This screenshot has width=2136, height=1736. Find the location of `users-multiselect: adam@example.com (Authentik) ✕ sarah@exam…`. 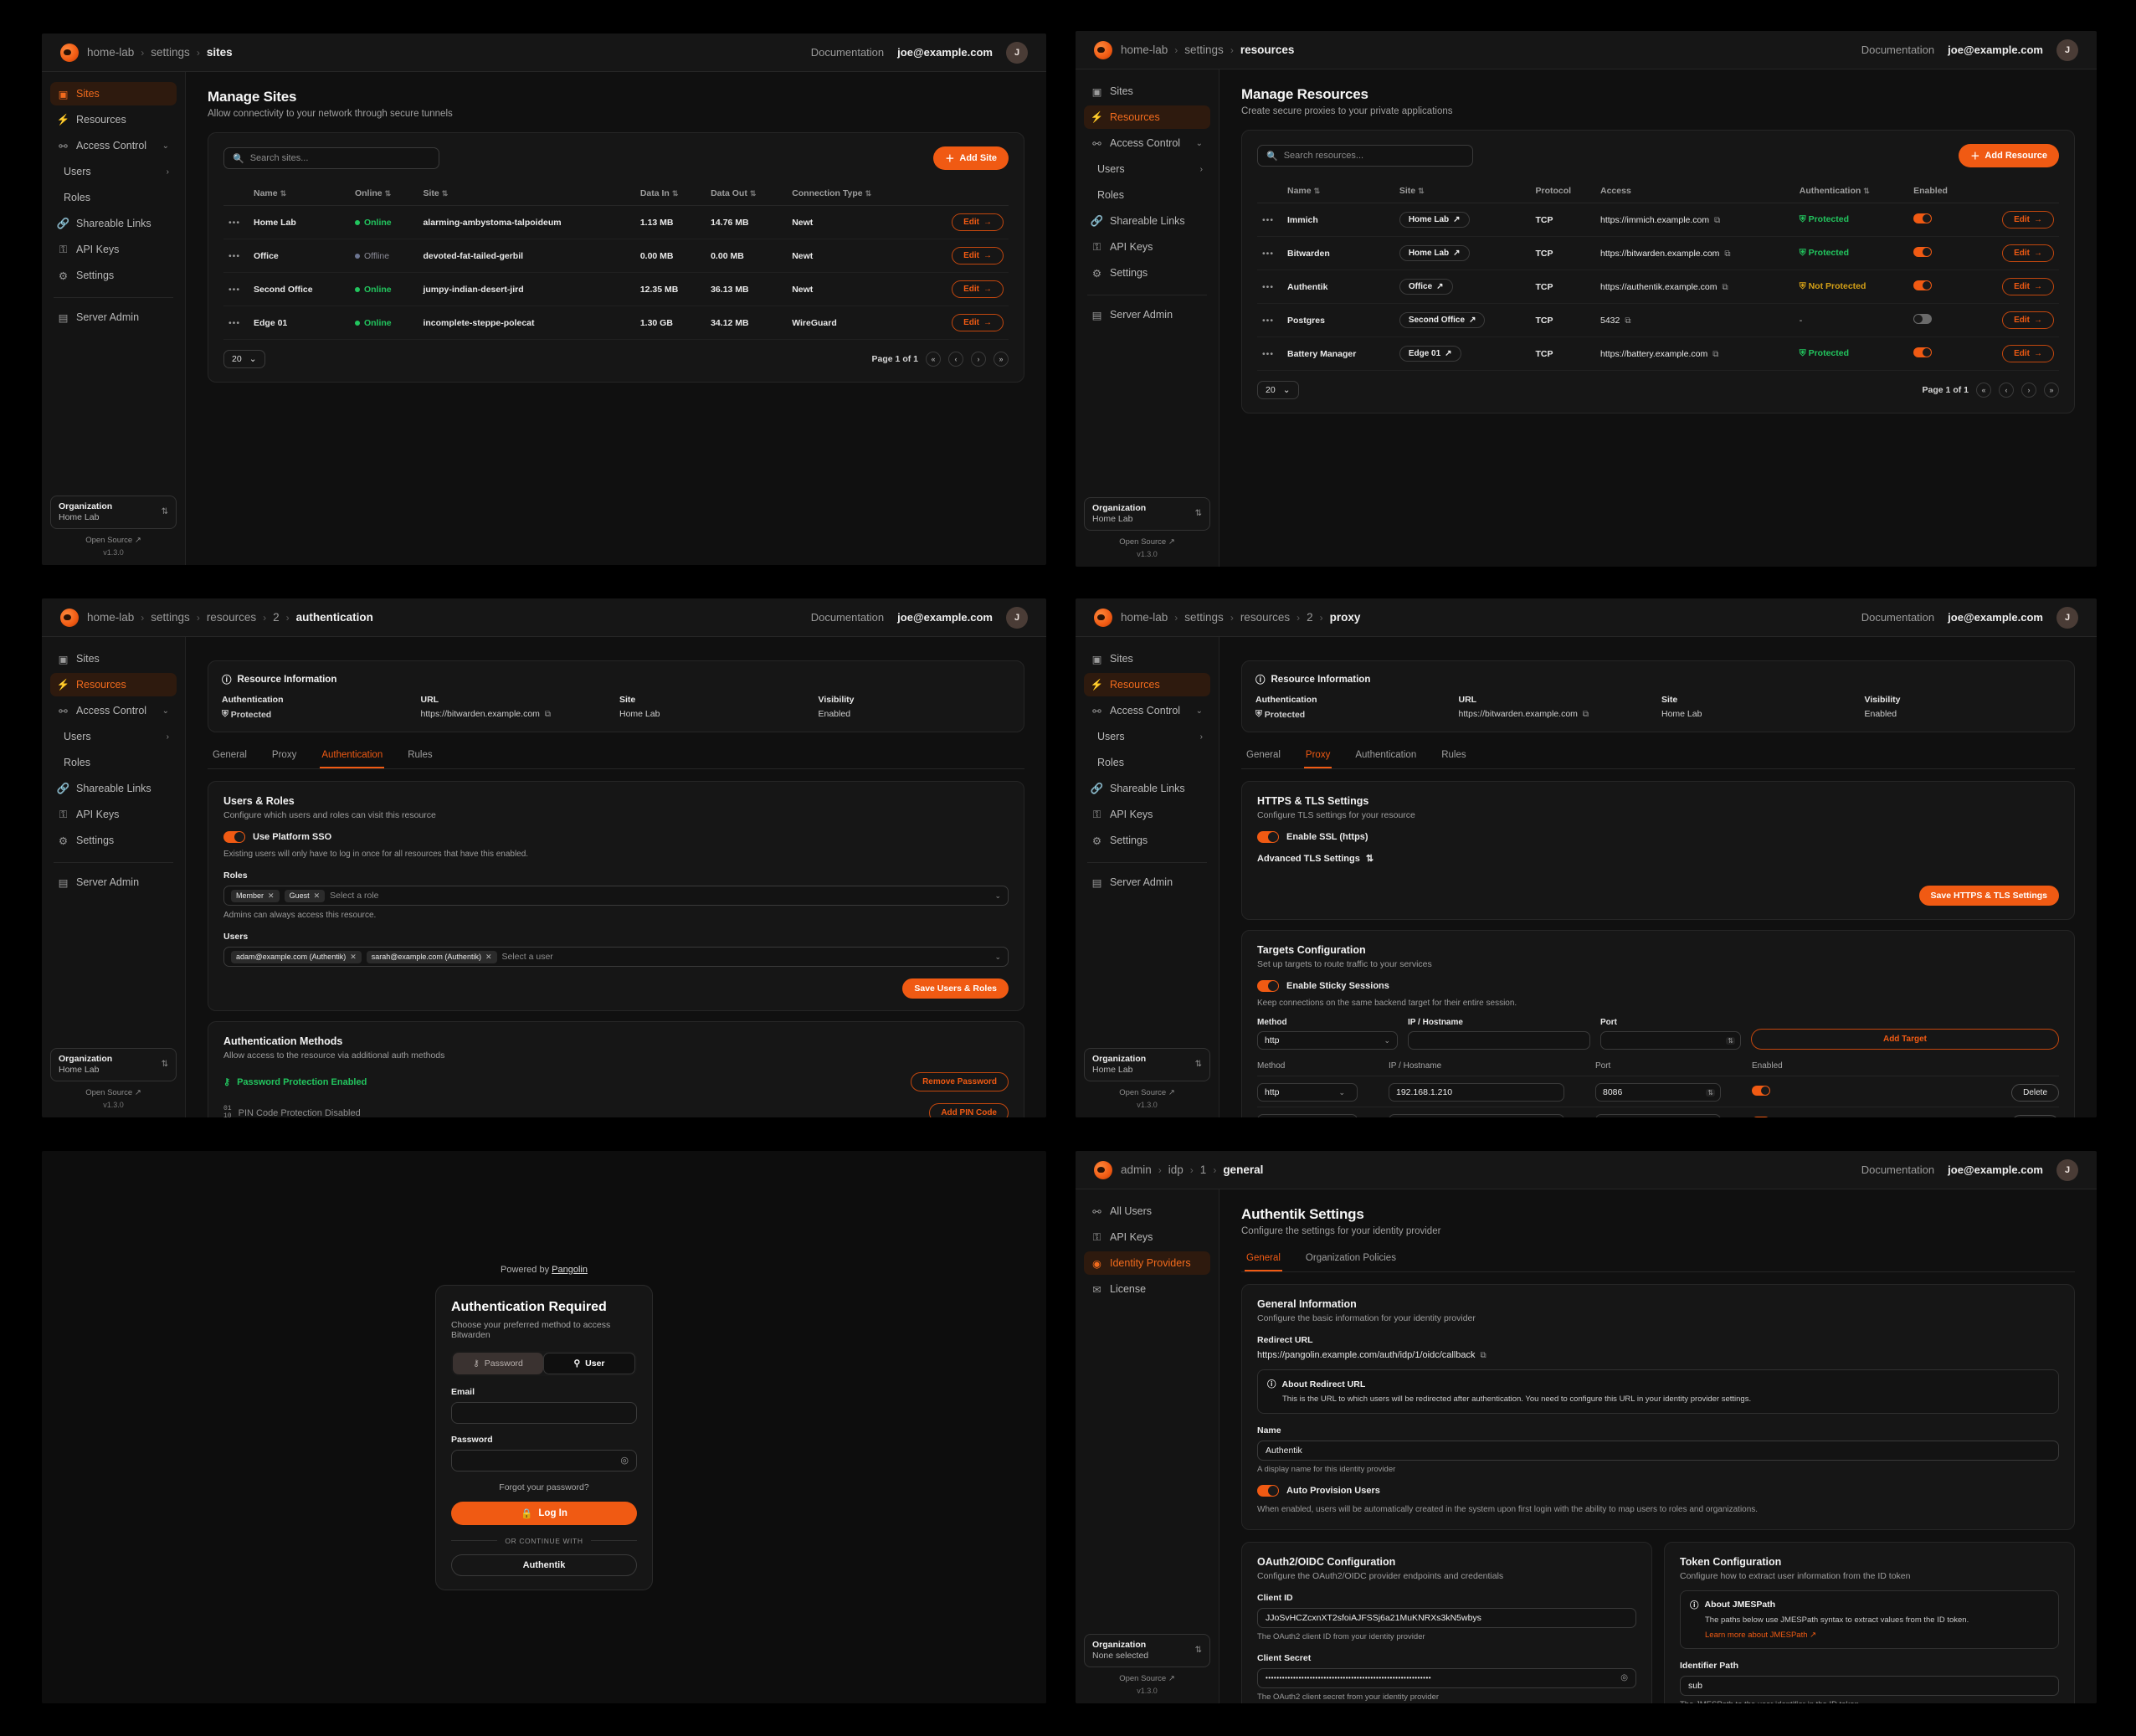

users-multiselect: adam@example.com (Authentik) ✕ sarah@exam… is located at coordinates (616, 957).